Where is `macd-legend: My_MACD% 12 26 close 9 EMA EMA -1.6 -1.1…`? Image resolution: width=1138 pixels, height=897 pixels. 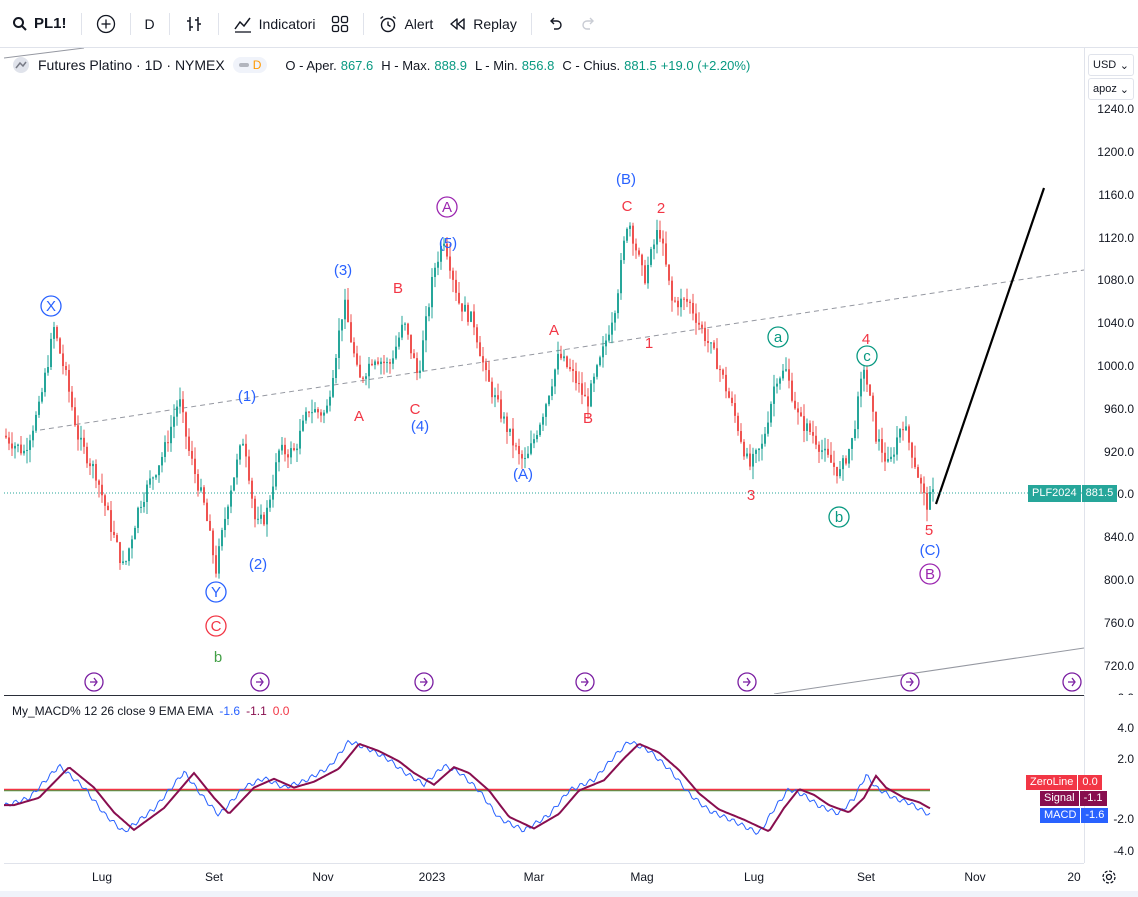 macd-legend: My_MACD% 12 26 close 9 EMA EMA -1.6 -1.1… is located at coordinates (150, 711).